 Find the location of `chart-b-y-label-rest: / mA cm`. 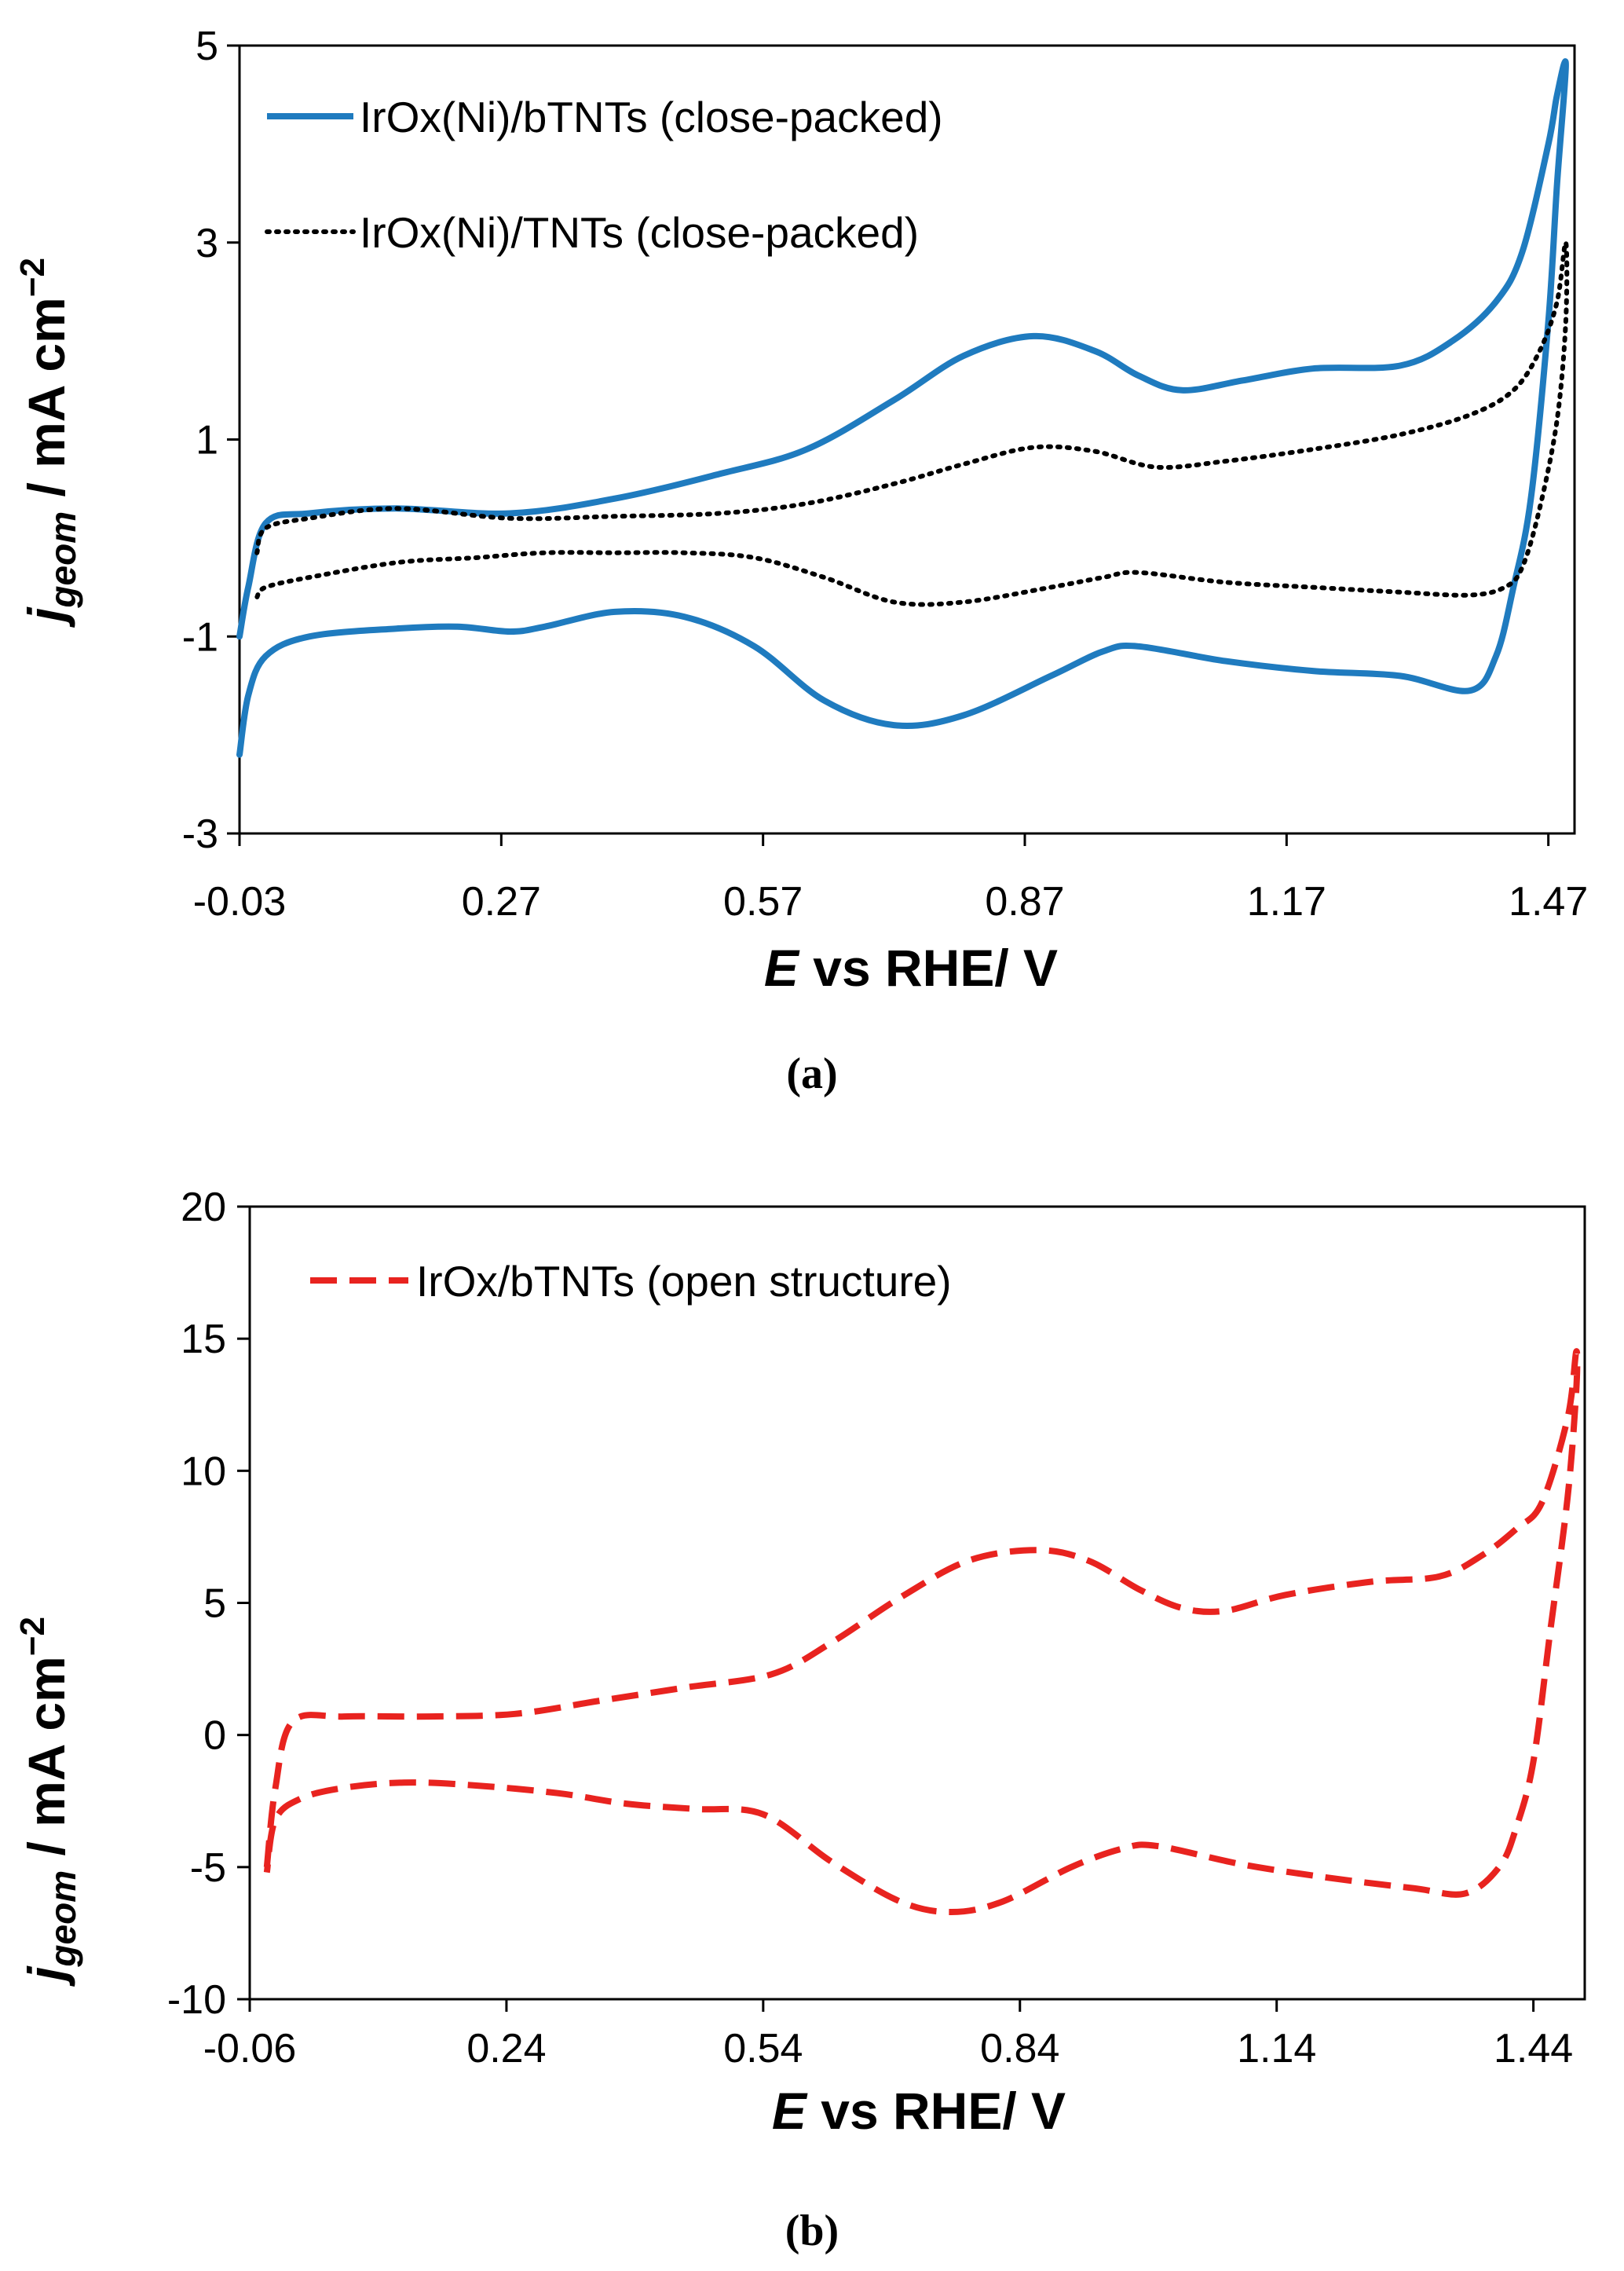

chart-b-y-label-rest: / mA cm is located at coordinates (46, 1763).